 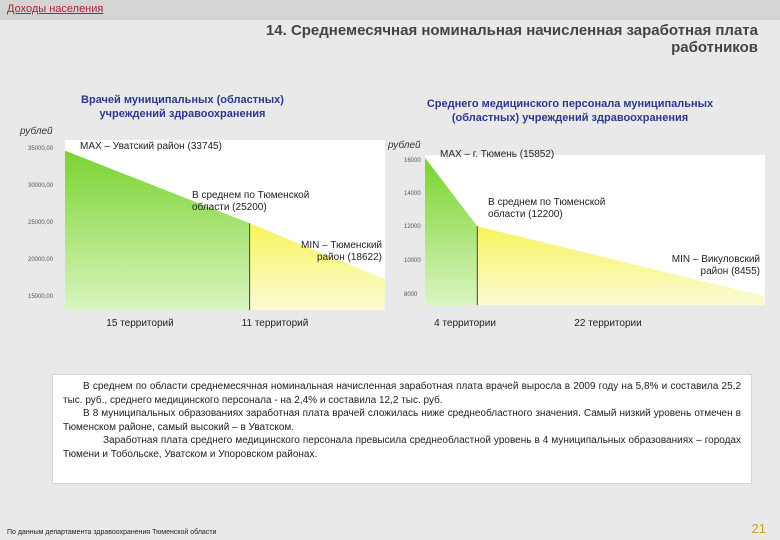 What do you see at coordinates (497, 154) in the screenshot?
I see `chart2-max-label: MAX – г. Тюмень (15852)` at bounding box center [497, 154].